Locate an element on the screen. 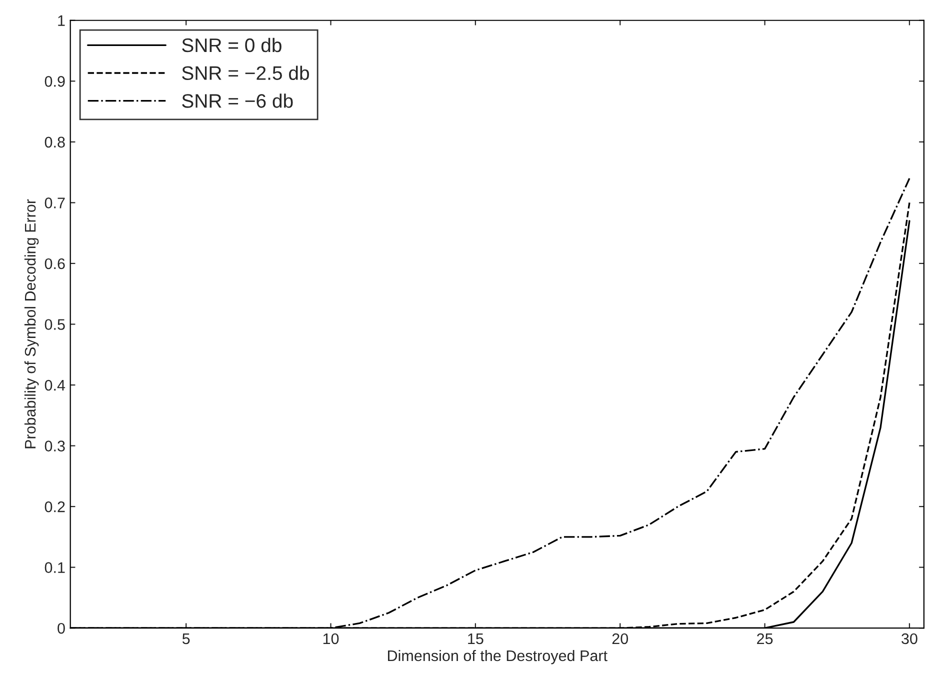 The width and height of the screenshot is (938, 679). y-axis-title: Probability of Symbol Decoding Error is located at coordinates (31, 323).